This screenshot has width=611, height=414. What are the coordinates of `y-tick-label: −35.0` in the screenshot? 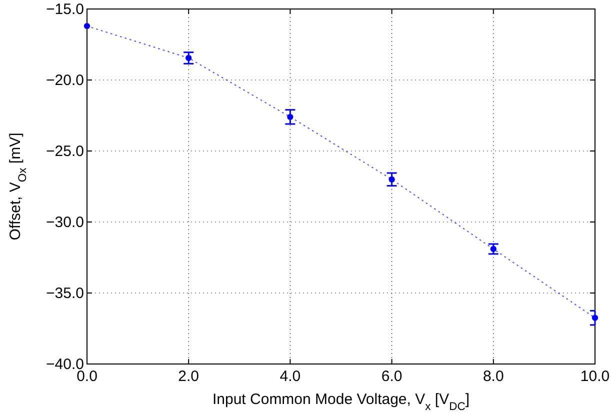 It's located at (65, 293).